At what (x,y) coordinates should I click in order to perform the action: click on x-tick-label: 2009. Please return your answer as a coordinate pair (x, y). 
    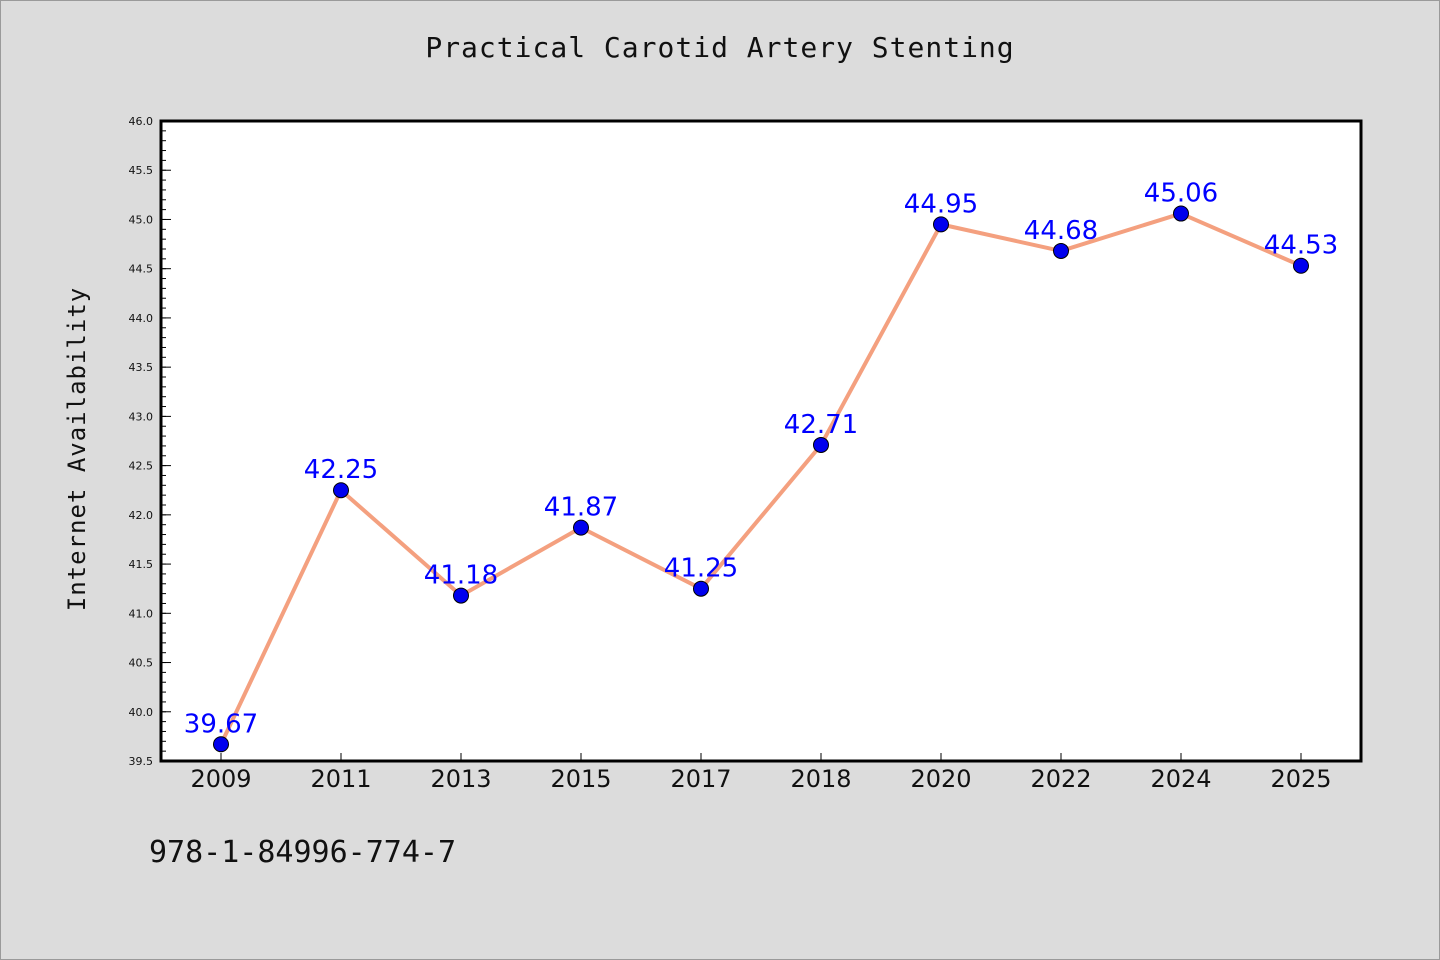
    Looking at the image, I should click on (220, 779).